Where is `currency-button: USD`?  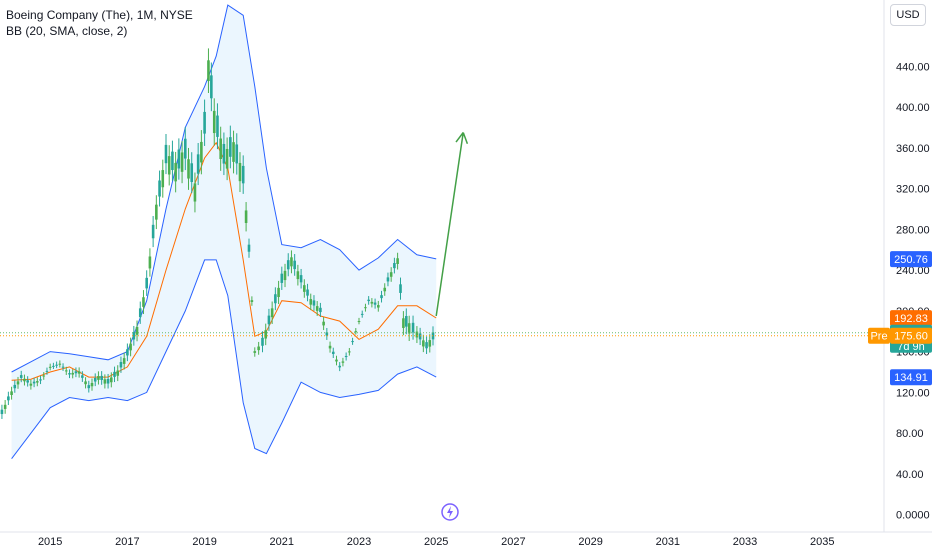
currency-button: USD is located at coordinates (908, 15).